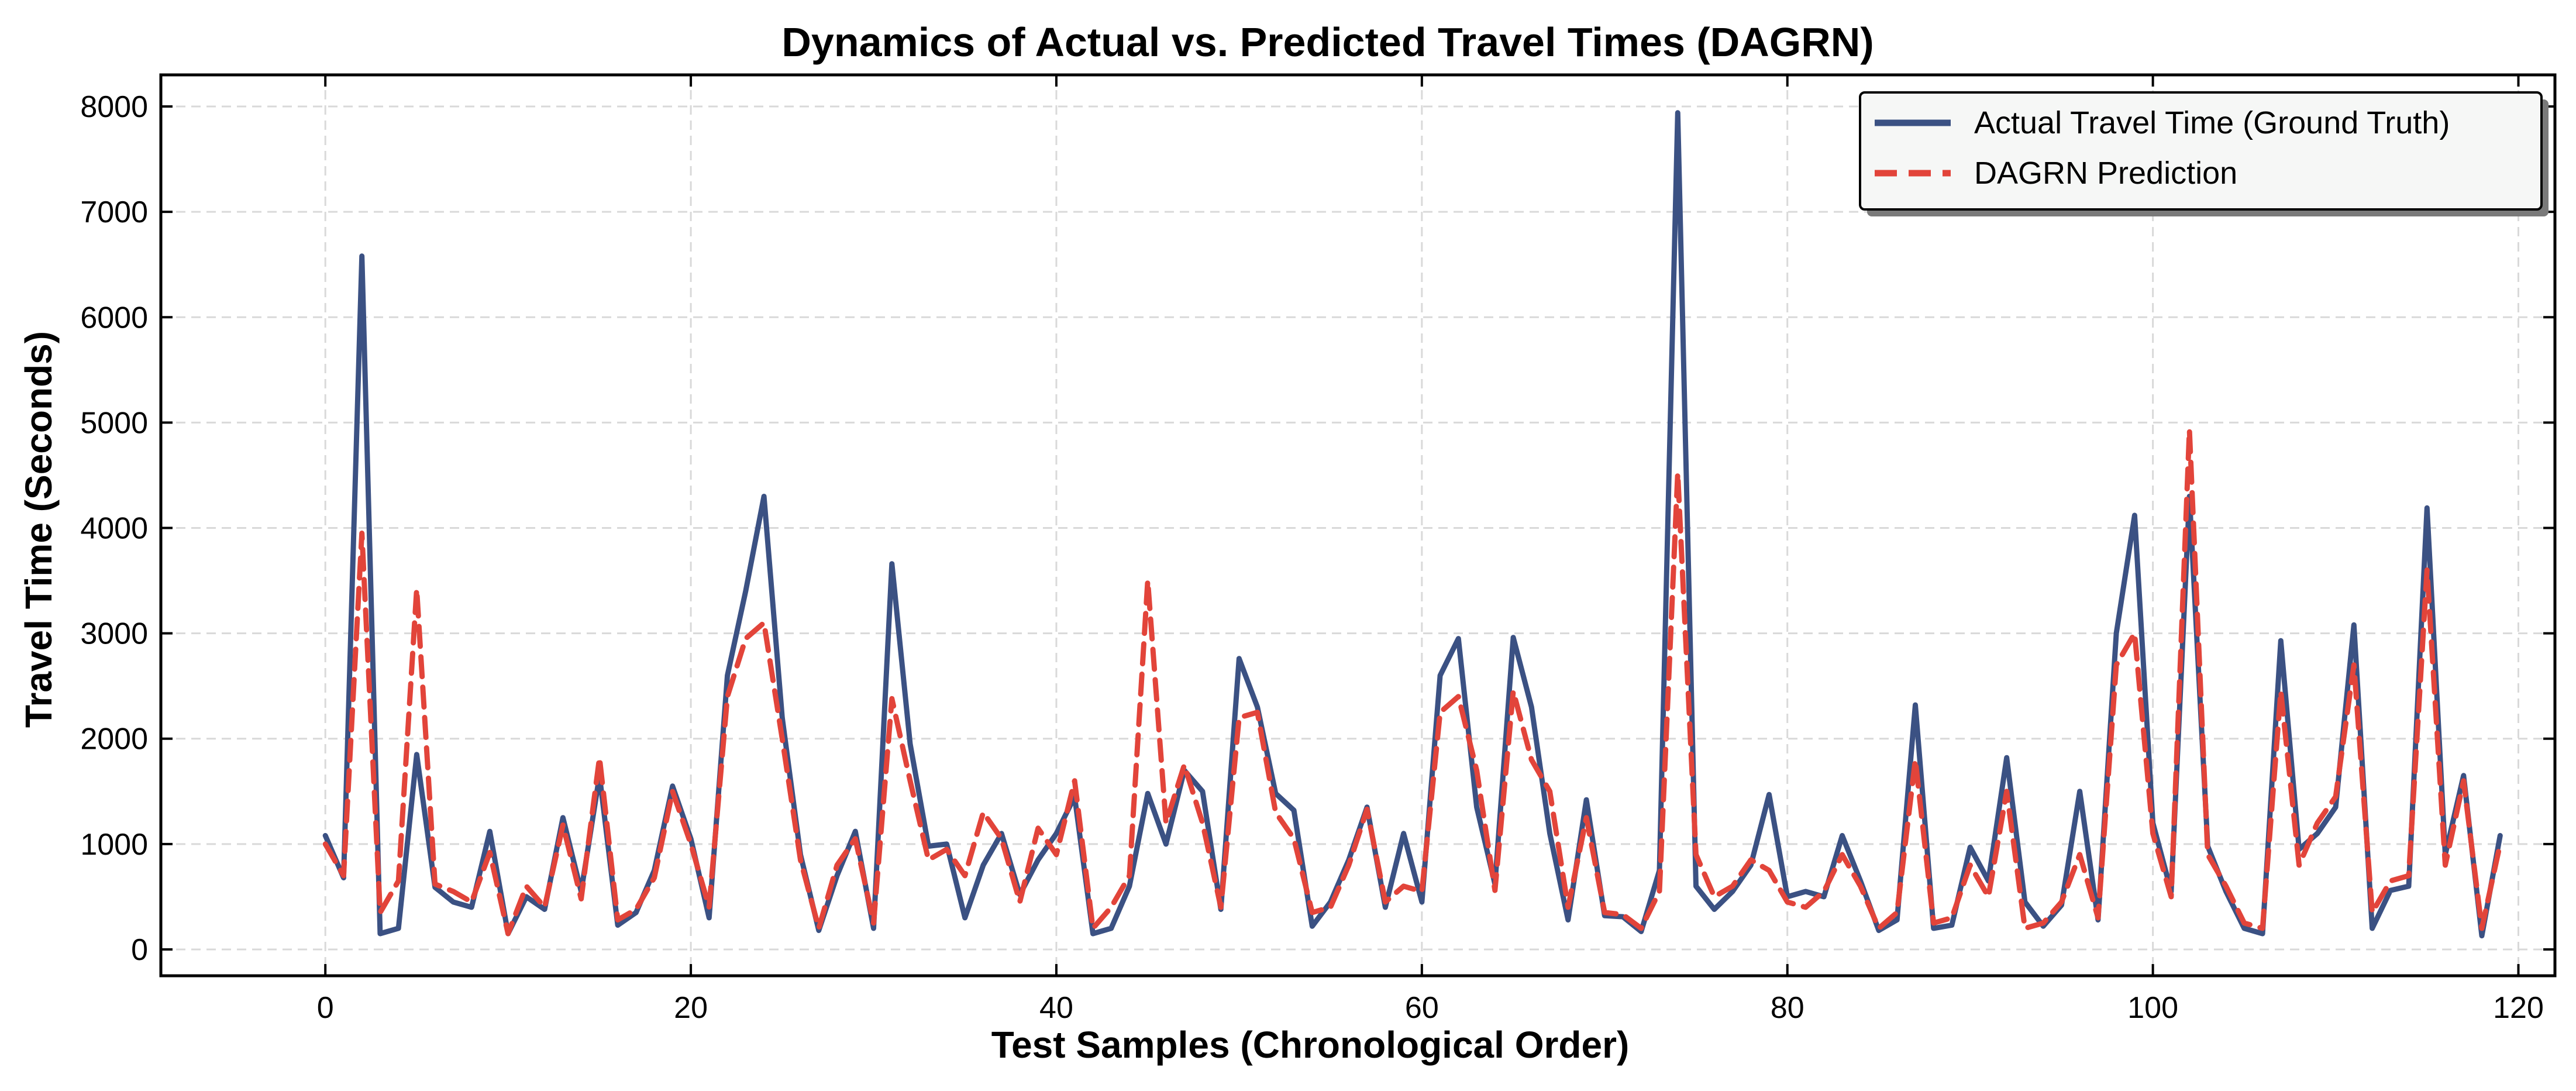 This screenshot has width=2576, height=1091. I want to click on x-axis-label: Test Samples (Chronological Order), so click(1310, 1045).